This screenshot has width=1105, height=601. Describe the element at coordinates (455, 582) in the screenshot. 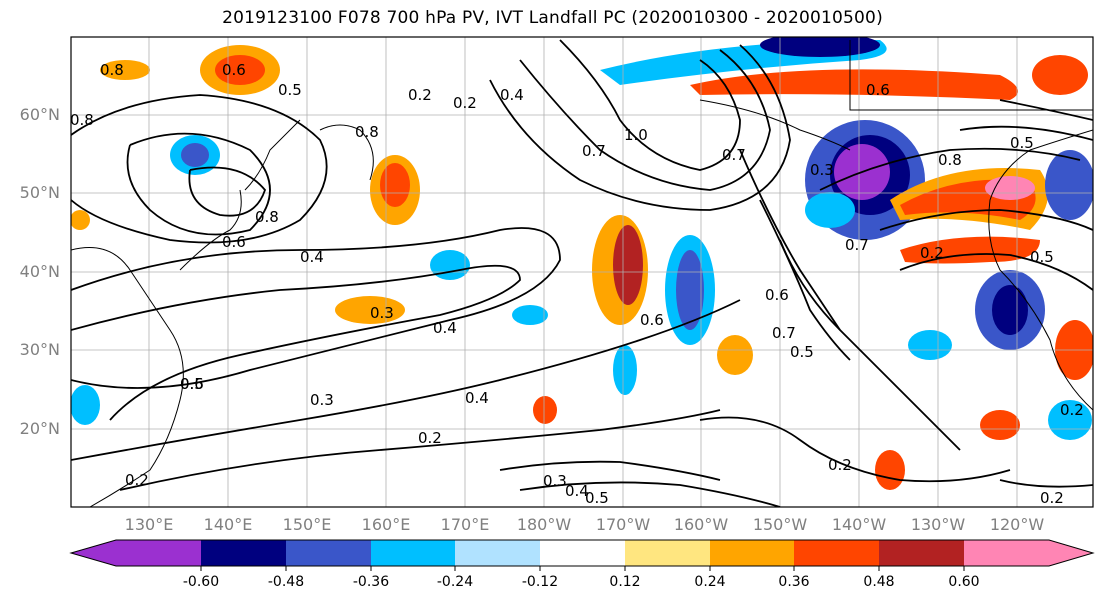

I see `colorbar-tick-label: -0.24` at that location.